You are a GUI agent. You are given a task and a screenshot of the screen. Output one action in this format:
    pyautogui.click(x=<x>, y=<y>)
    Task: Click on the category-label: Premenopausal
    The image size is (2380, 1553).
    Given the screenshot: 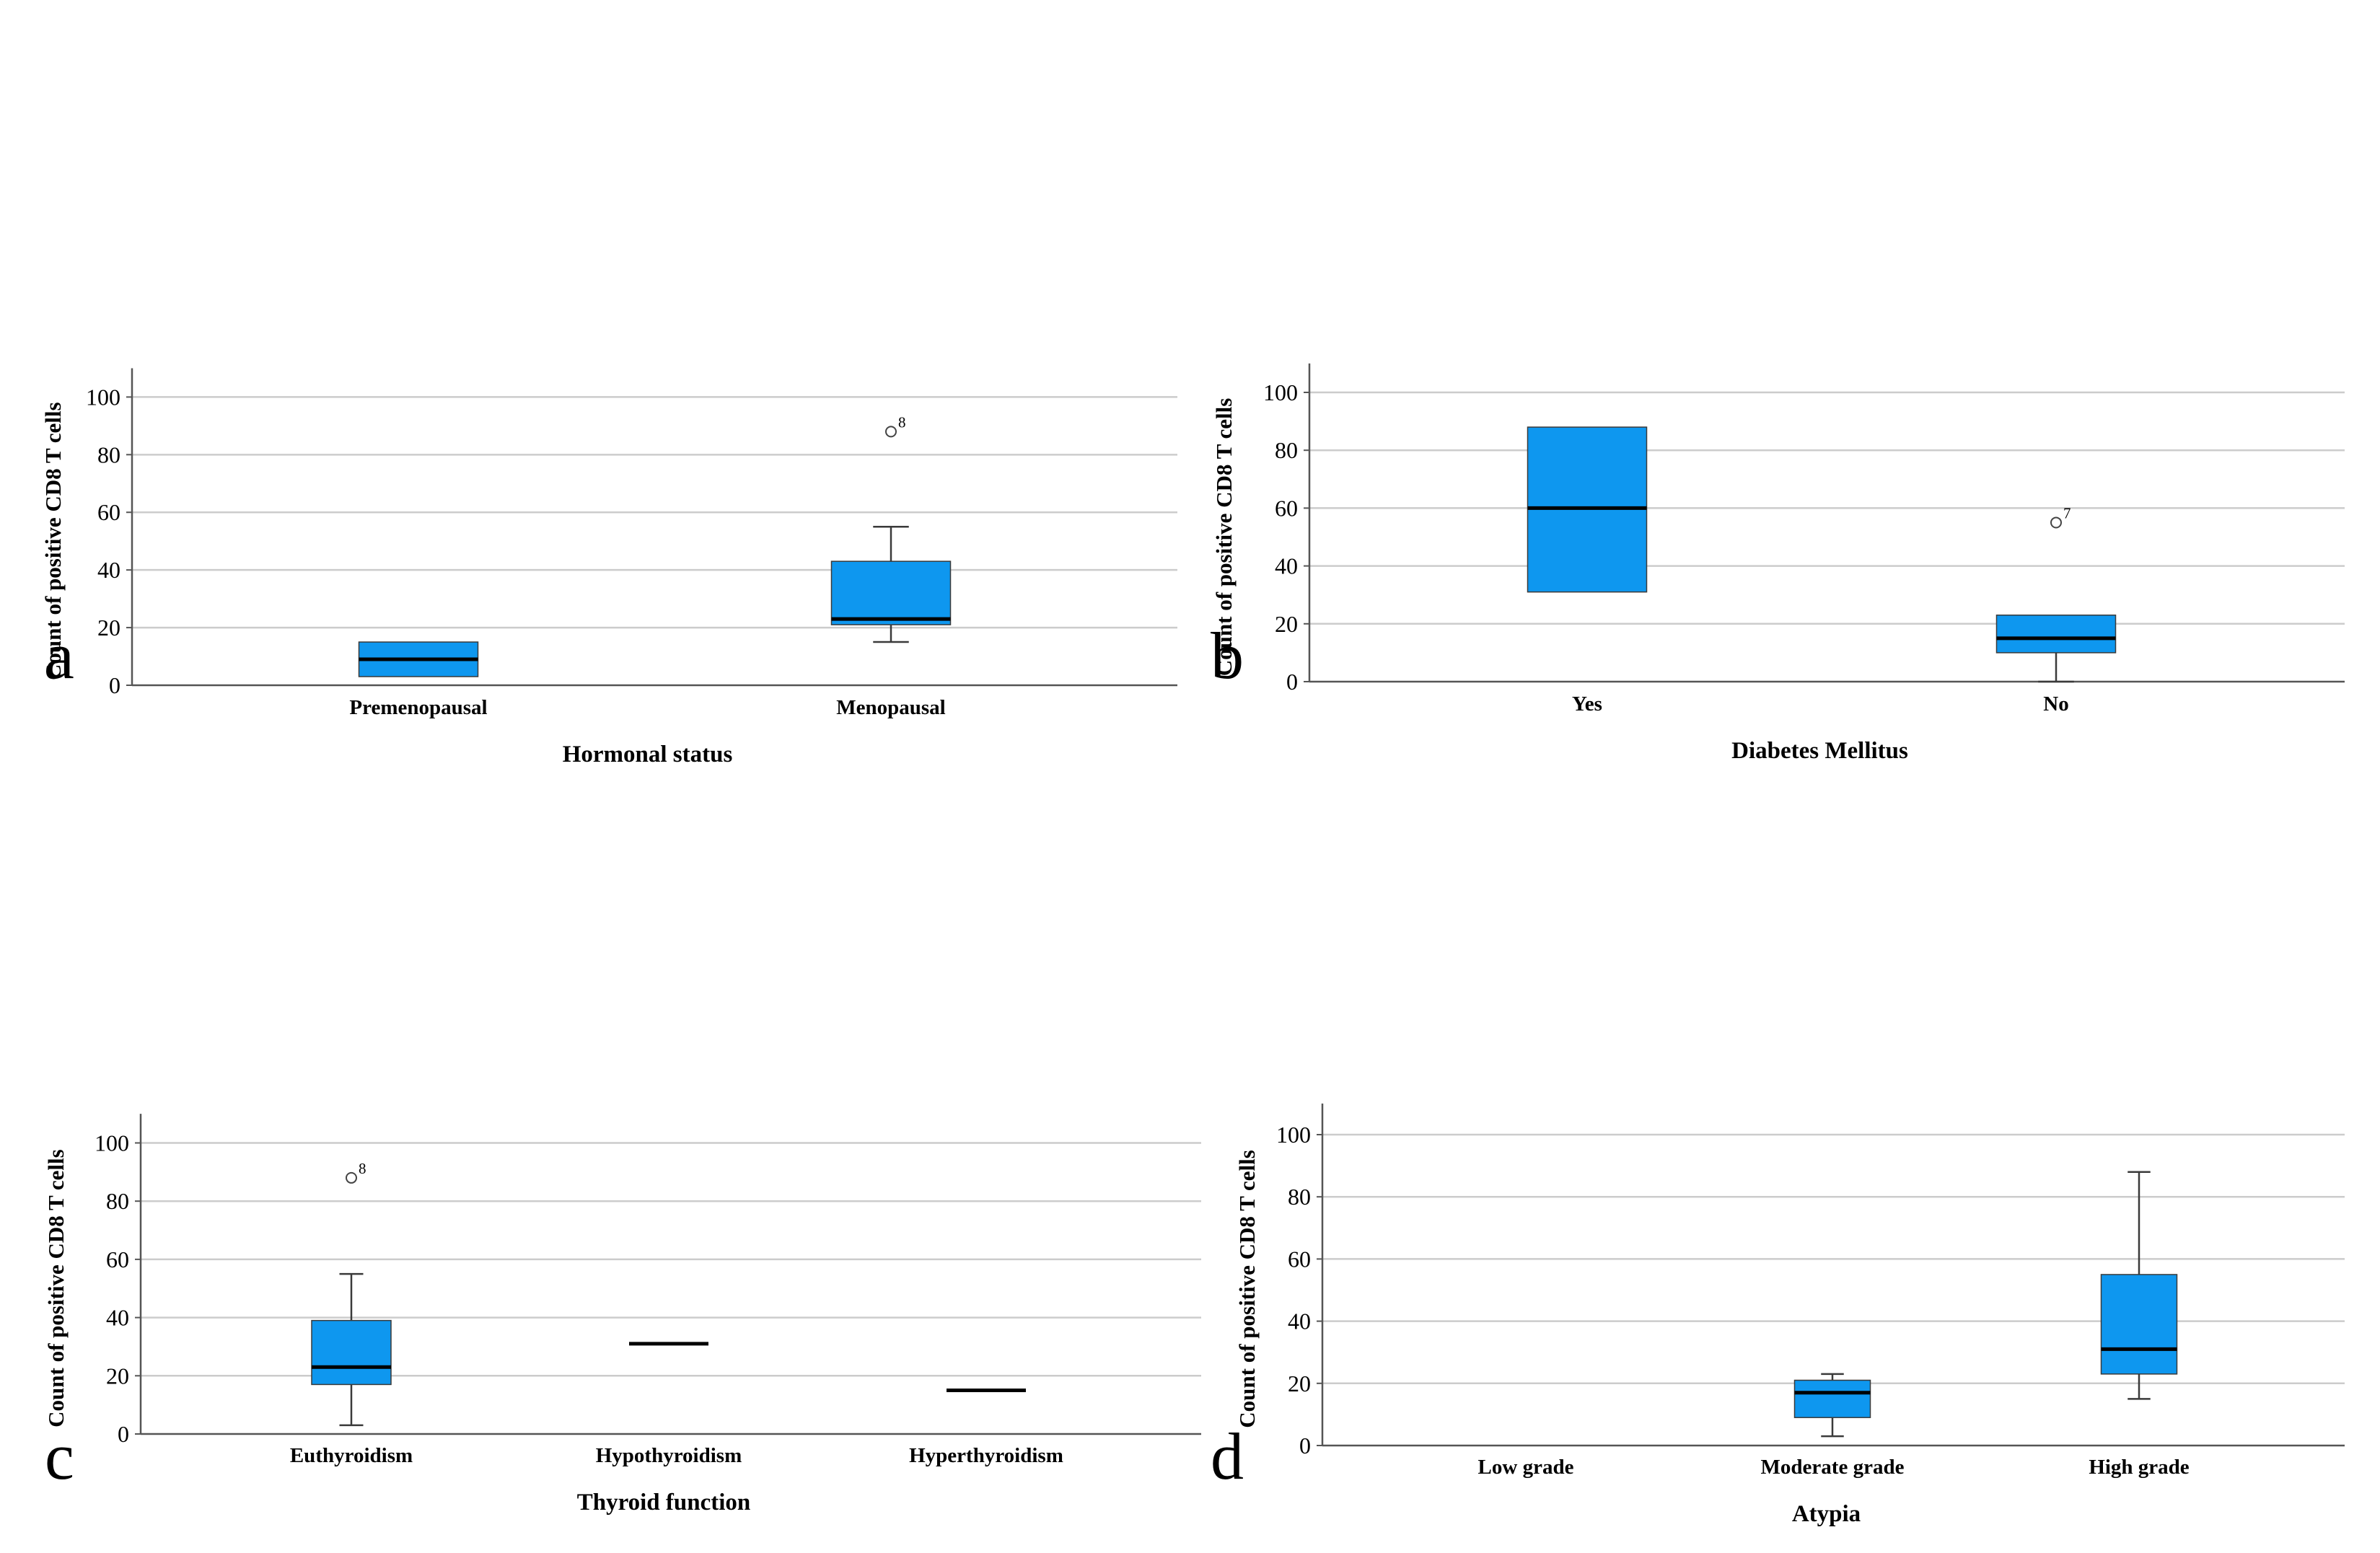 What is the action you would take?
    pyautogui.click(x=418, y=707)
    